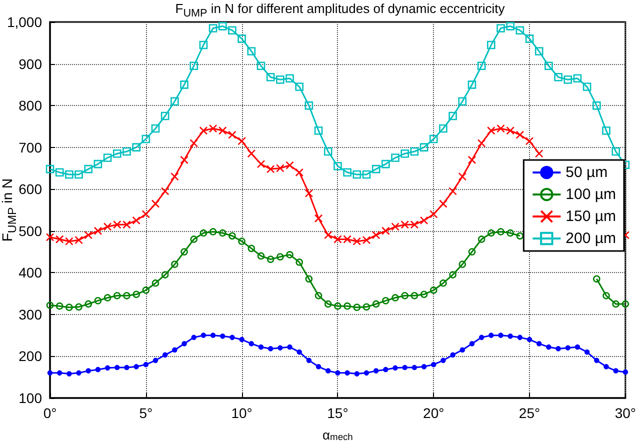 The width and height of the screenshot is (639, 447). What do you see at coordinates (30, 356) in the screenshot?
I see `y-tick-label: 200` at bounding box center [30, 356].